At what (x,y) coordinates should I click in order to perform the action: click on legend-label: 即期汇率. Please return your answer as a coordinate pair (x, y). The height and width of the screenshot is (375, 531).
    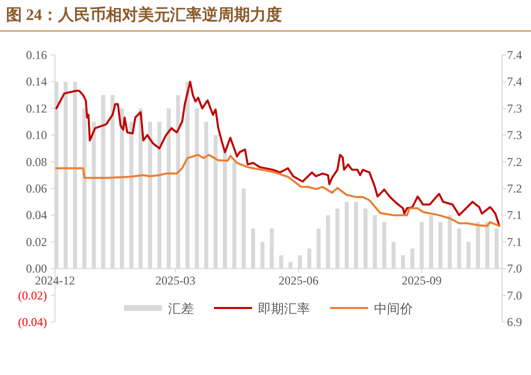
    Looking at the image, I should click on (284, 308).